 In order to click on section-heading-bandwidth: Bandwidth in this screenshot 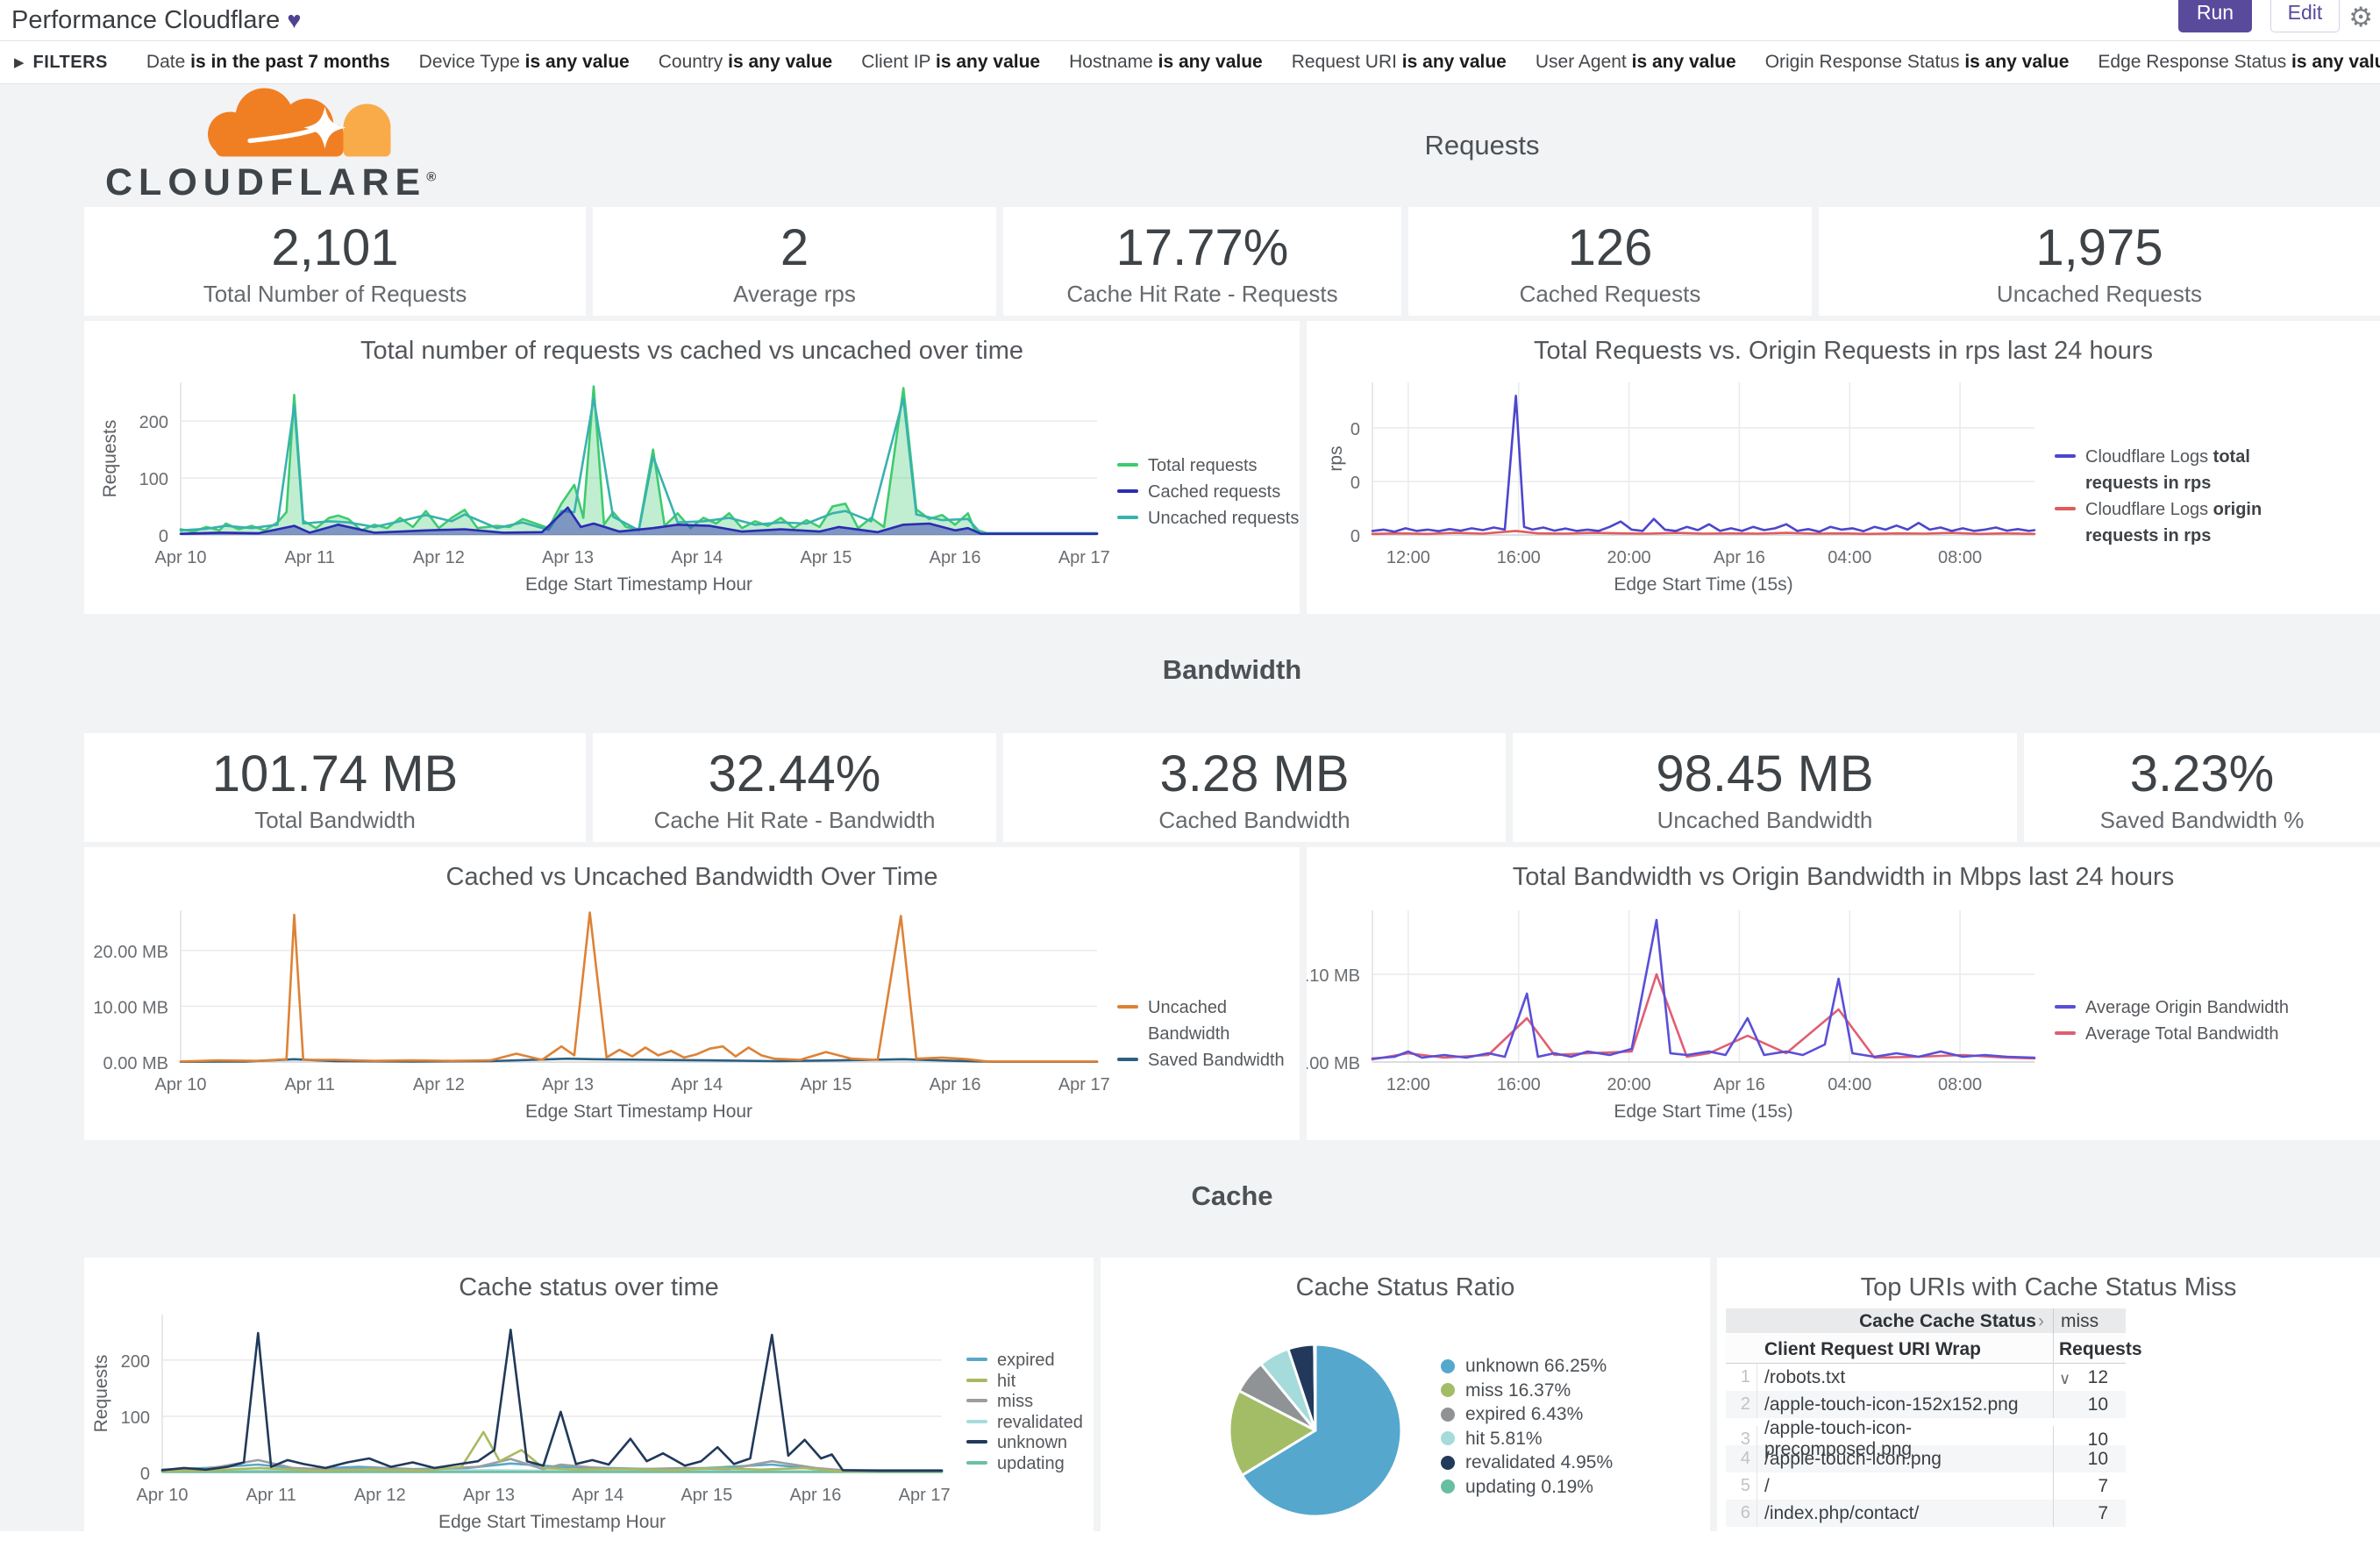, I will do `click(1232, 669)`.